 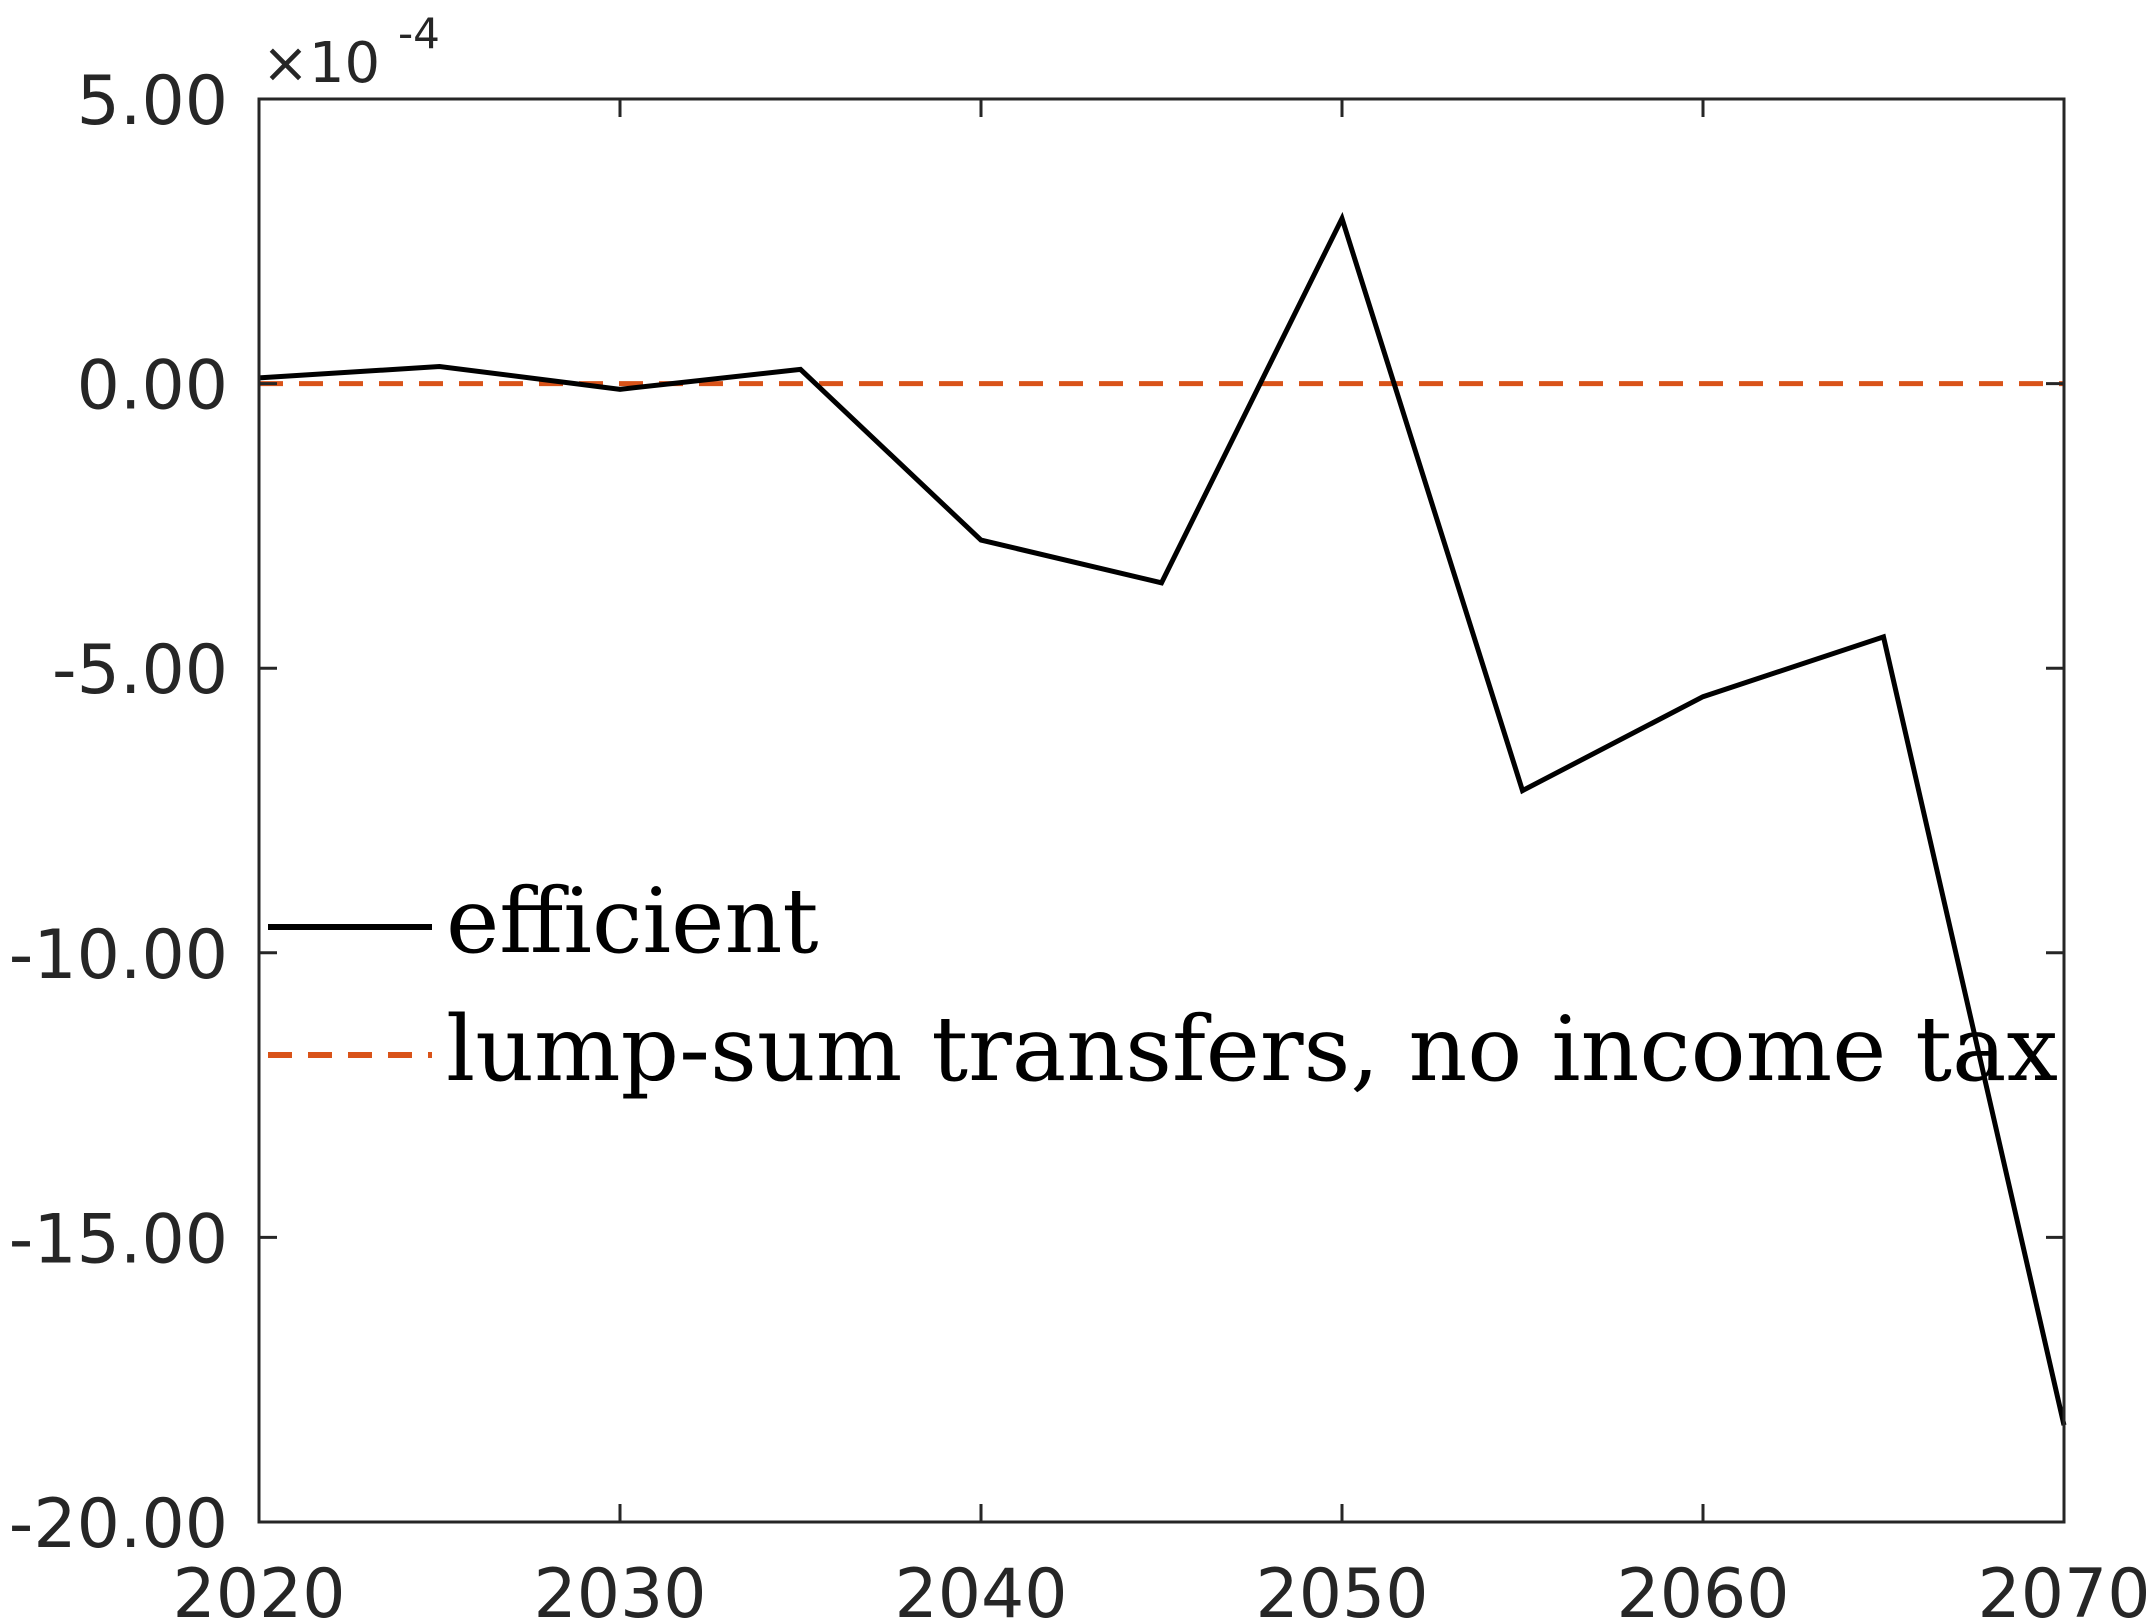 I want to click on y-tick-label: 0.00, so click(x=152, y=386).